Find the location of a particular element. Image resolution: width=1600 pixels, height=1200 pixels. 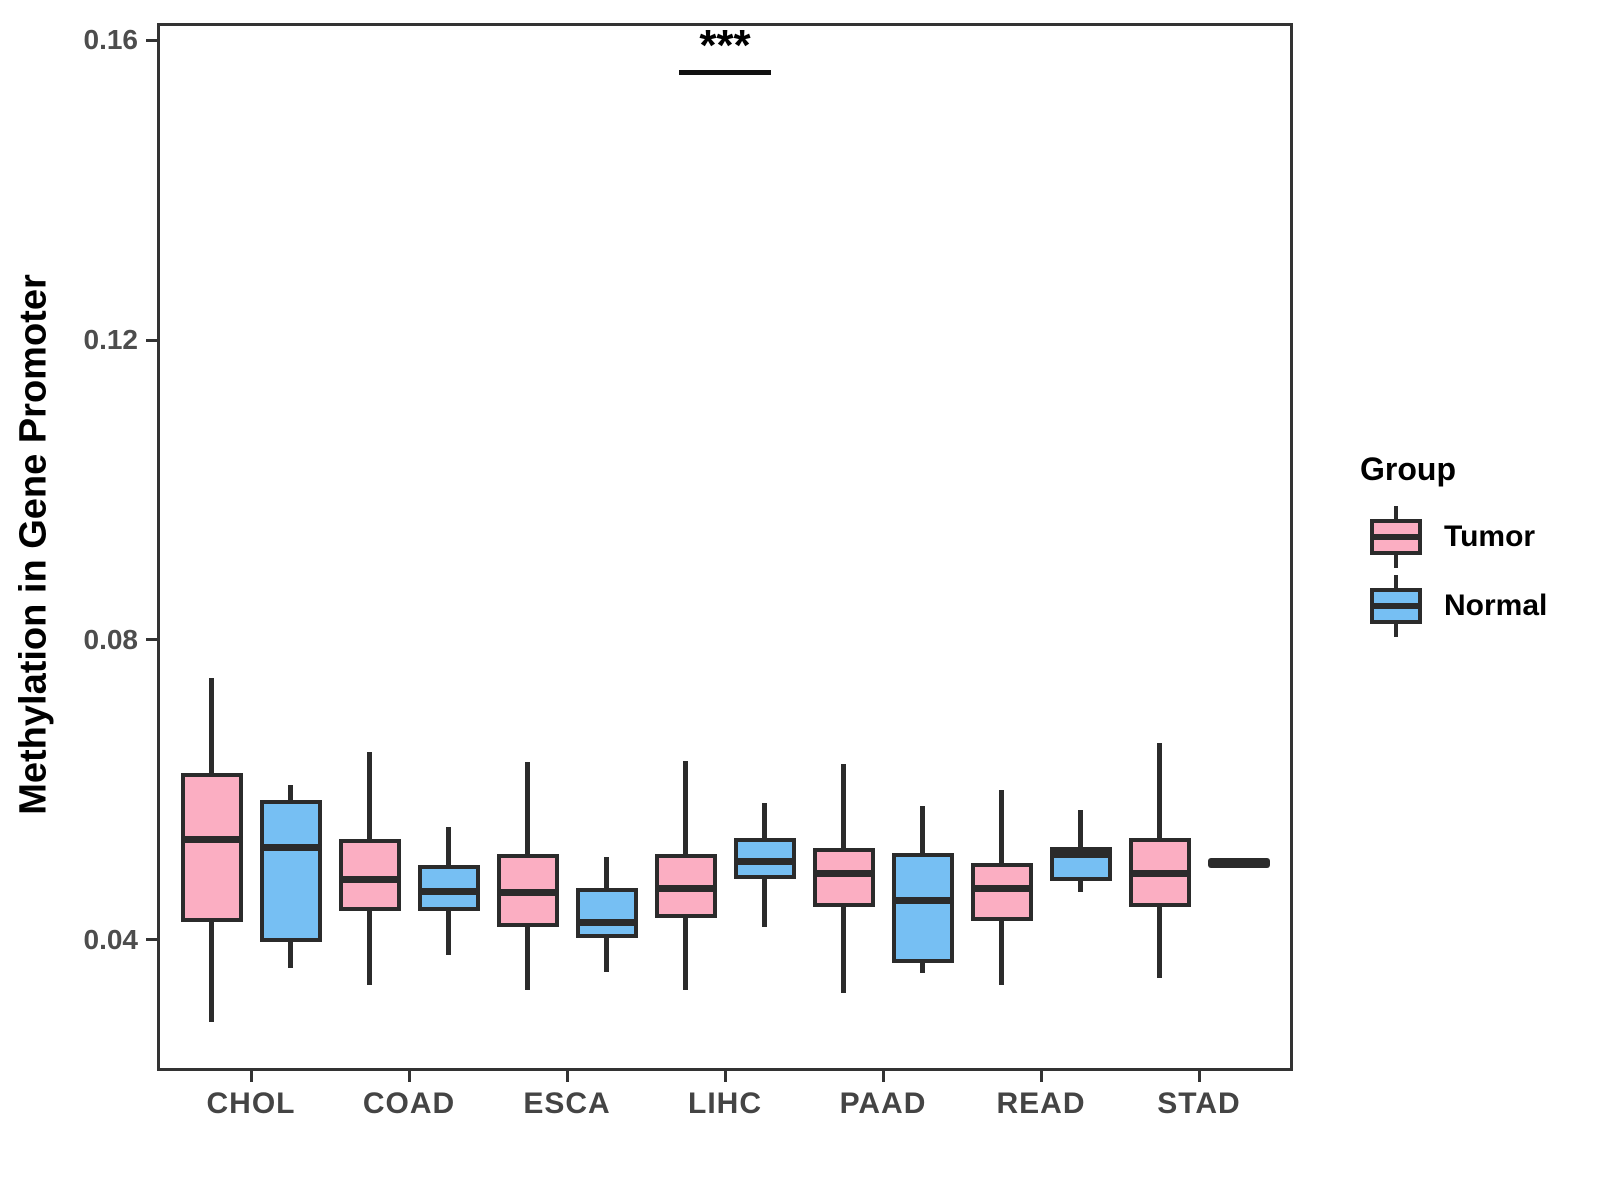

whisker-upper-esca-tumor is located at coordinates (527, 808).